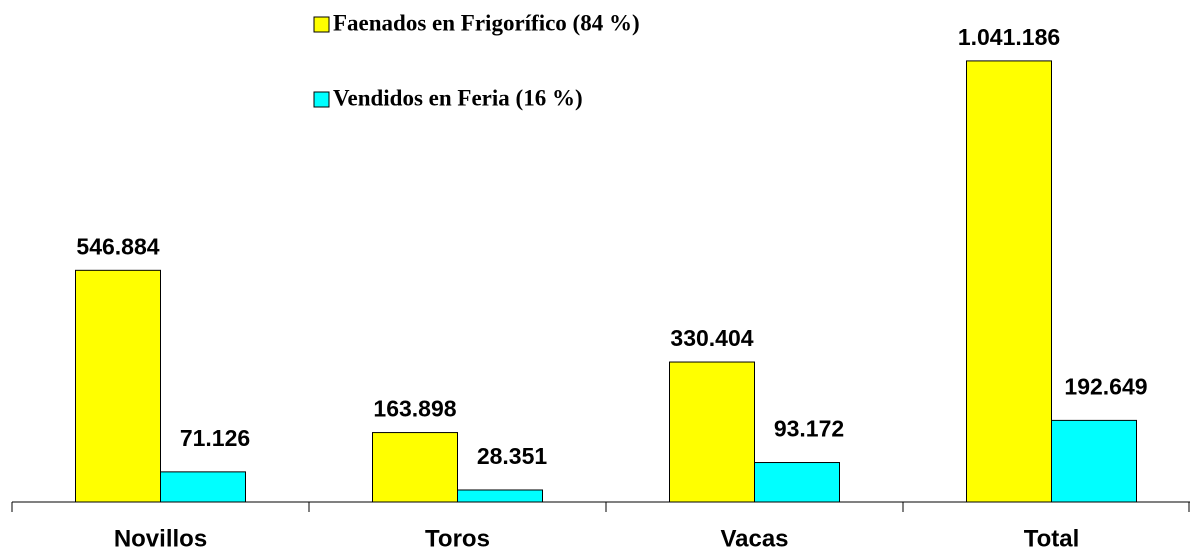  I want to click on data-label: 330.404, so click(711, 338).